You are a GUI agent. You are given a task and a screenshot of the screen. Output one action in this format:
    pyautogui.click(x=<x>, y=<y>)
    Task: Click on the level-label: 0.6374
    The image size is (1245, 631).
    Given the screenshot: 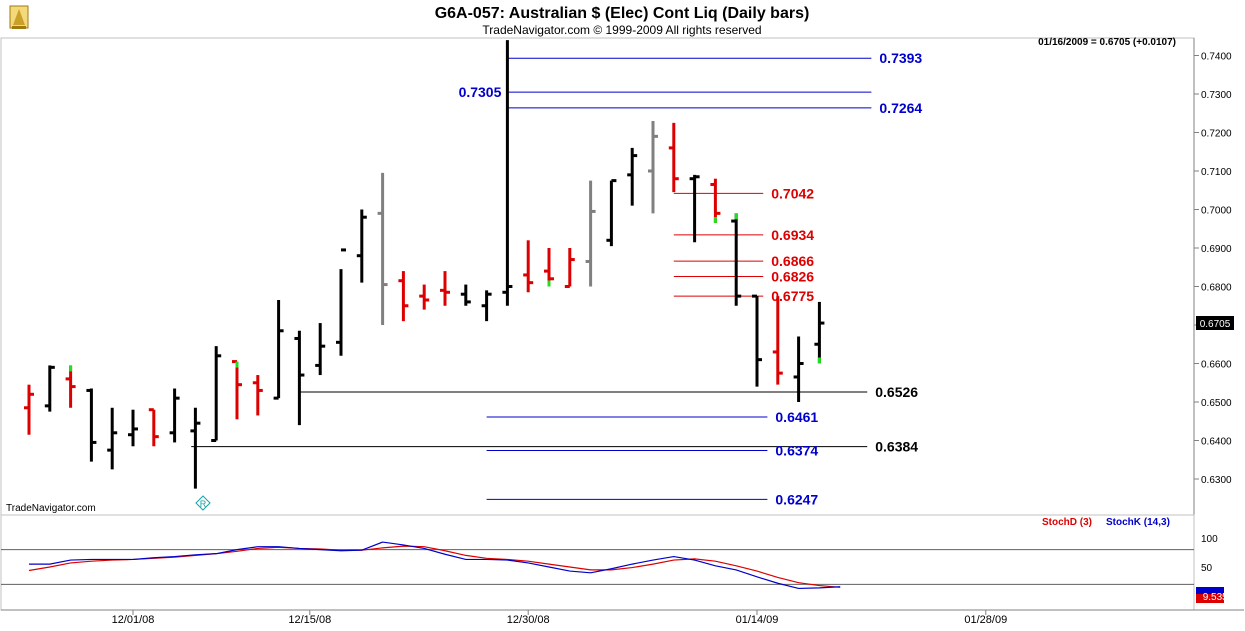 What is the action you would take?
    pyautogui.click(x=796, y=451)
    